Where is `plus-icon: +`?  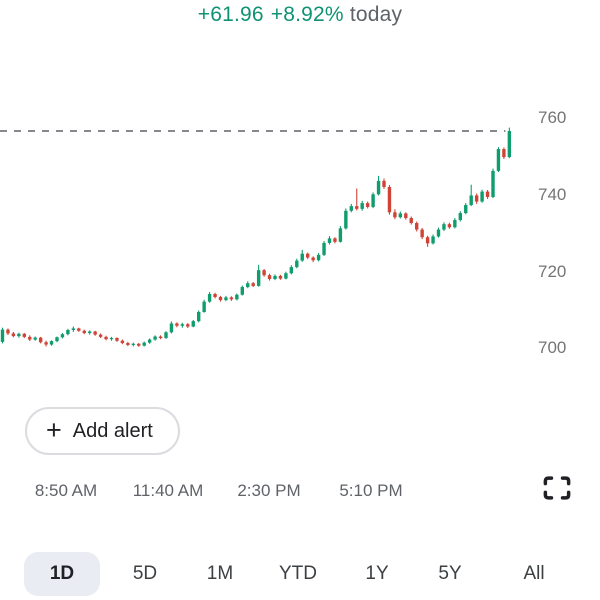 plus-icon: + is located at coordinates (54, 429).